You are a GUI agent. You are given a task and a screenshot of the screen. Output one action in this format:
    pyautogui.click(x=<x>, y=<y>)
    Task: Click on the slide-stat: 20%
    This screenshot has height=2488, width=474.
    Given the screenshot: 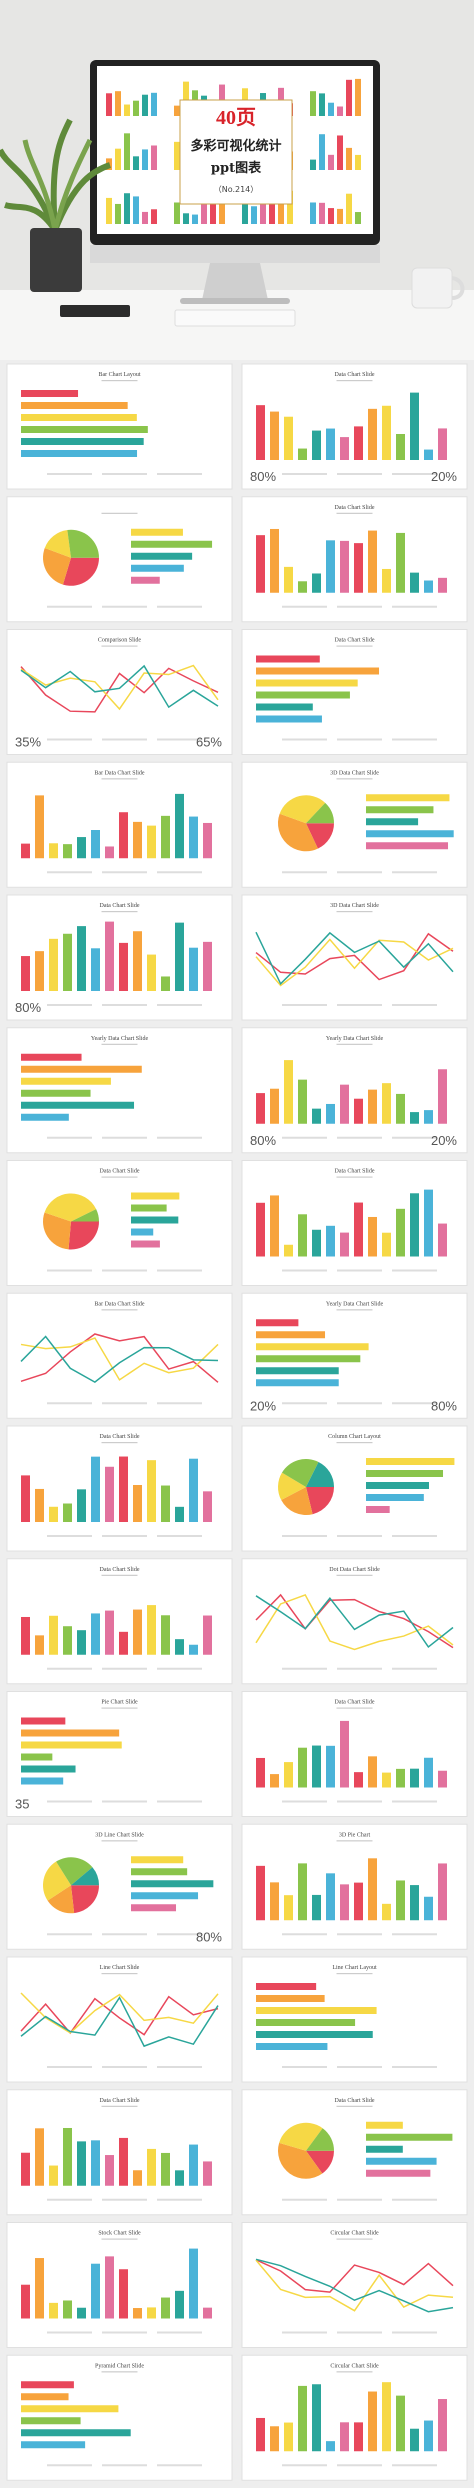 What is the action you would take?
    pyautogui.click(x=444, y=476)
    